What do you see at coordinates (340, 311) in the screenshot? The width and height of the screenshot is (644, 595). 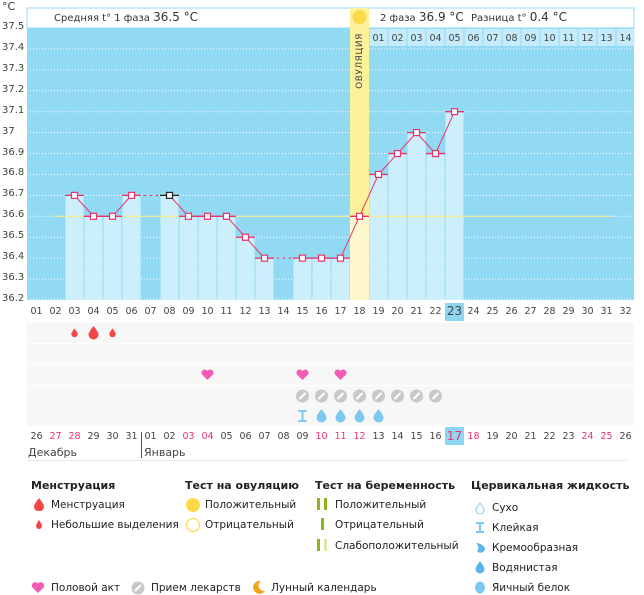 I see `x-tick-label: 17` at bounding box center [340, 311].